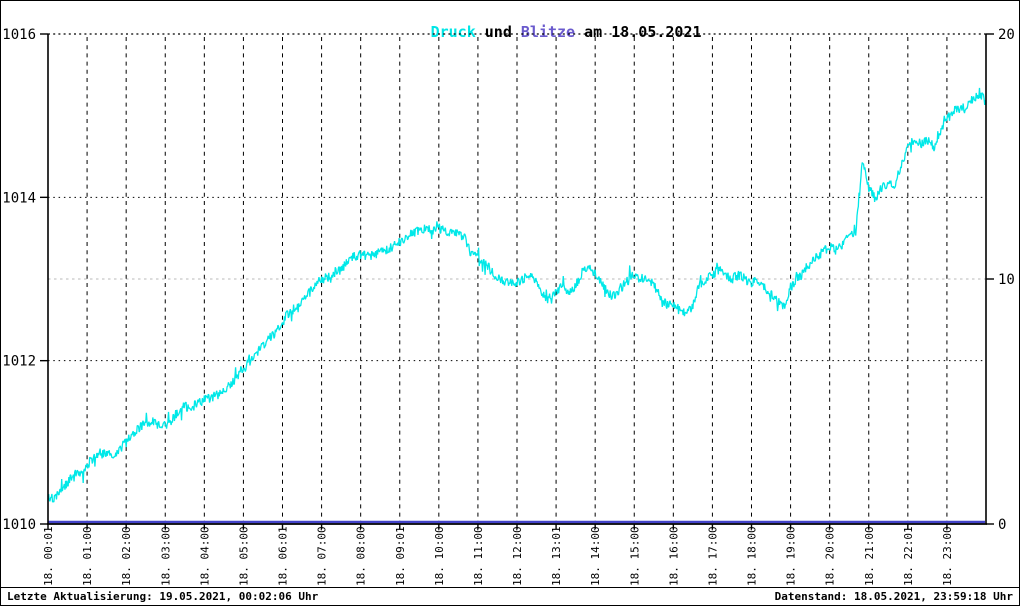 The width and height of the screenshot is (1020, 606). What do you see at coordinates (1002, 525) in the screenshot?
I see `svg-text: 0` at bounding box center [1002, 525].